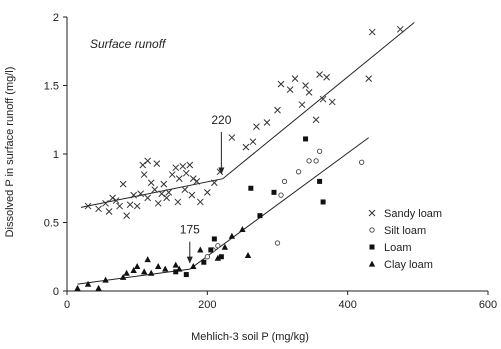 The image size is (501, 349). I want to click on annotations: 220 175, so click(206, 188).